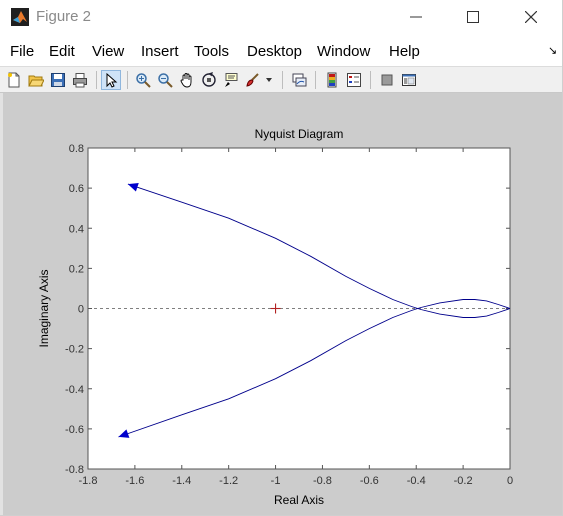 The height and width of the screenshot is (516, 563). I want to click on x-tick-label: -1.6, so click(134, 481).